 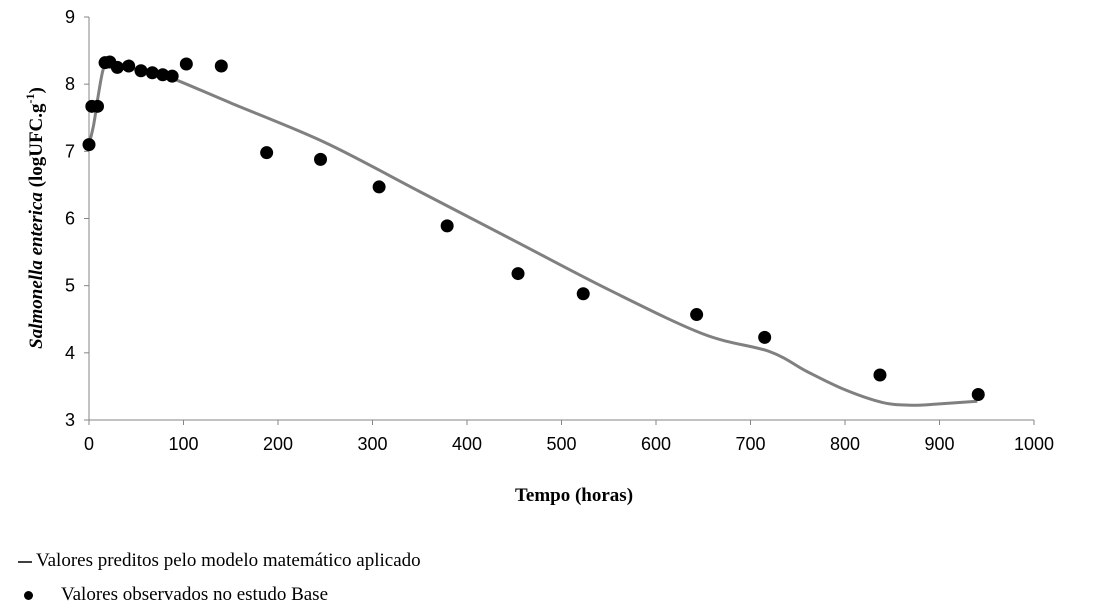 I want to click on y-axis-title-italic: Salmonella enterica, so click(x=36, y=270).